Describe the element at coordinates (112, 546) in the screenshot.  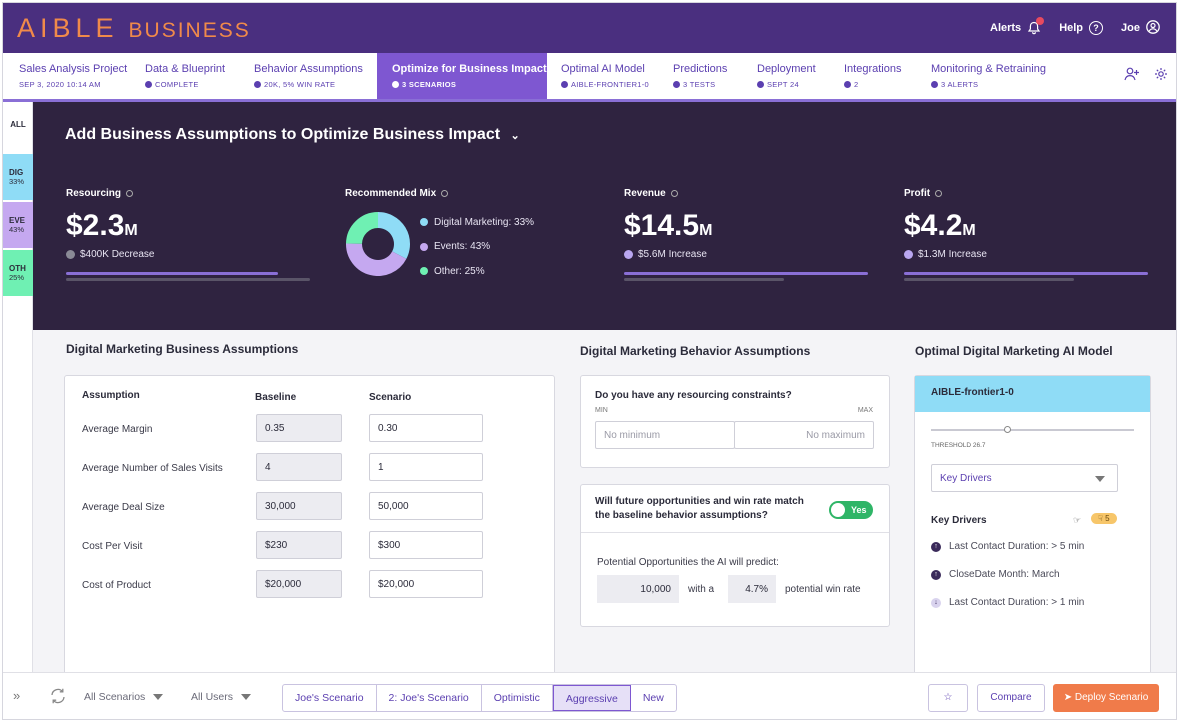
I see `row-label: Cost Per Visit` at that location.